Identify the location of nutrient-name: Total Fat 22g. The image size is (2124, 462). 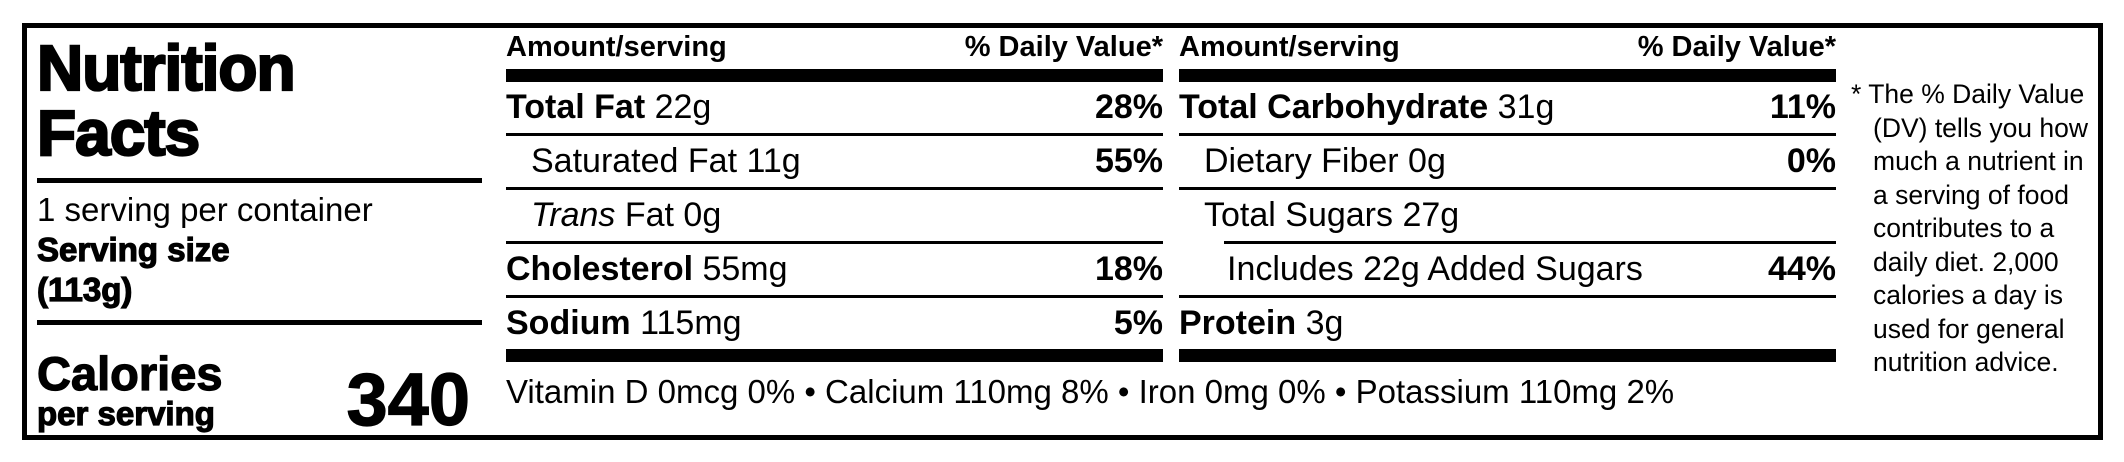
(609, 107).